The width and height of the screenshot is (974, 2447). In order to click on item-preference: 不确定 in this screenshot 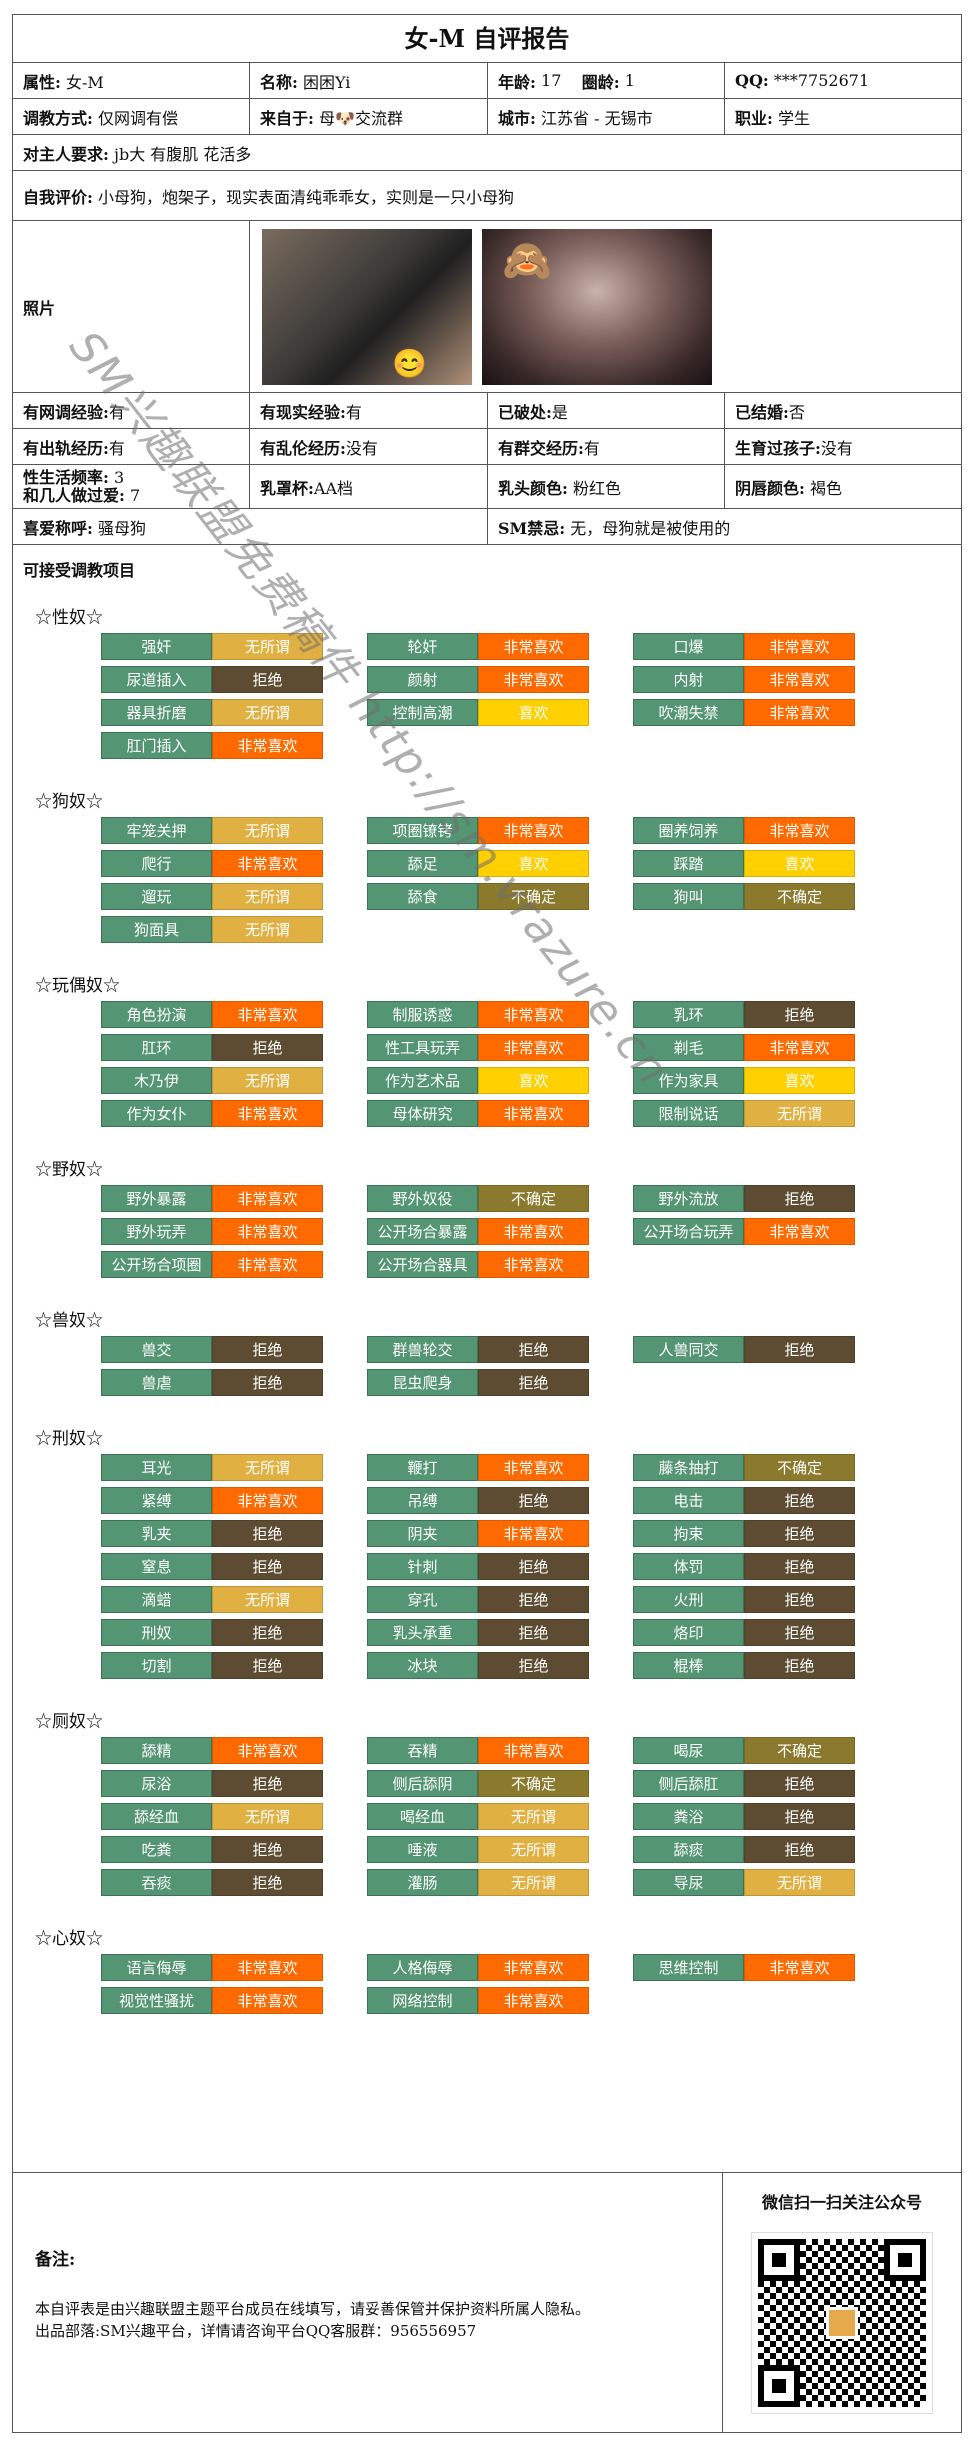, I will do `click(799, 1467)`.